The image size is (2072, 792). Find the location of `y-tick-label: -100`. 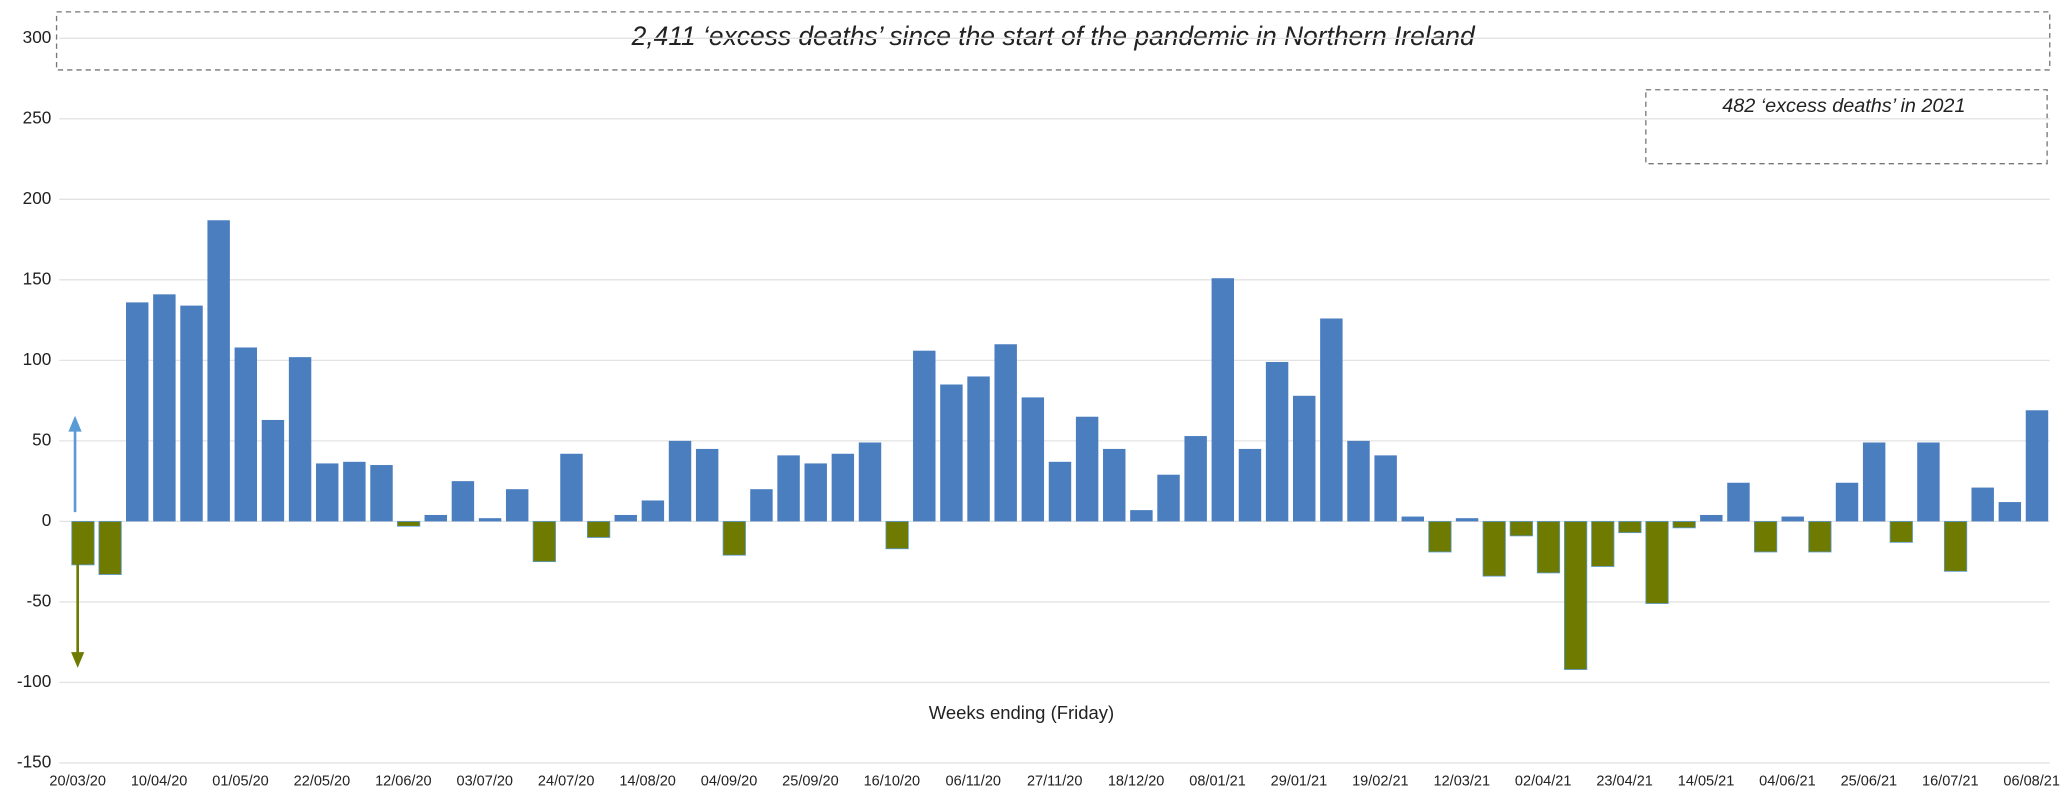

y-tick-label: -100 is located at coordinates (34, 681).